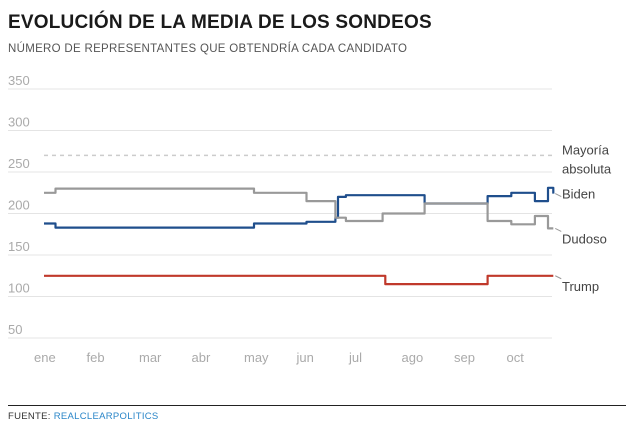 The width and height of the screenshot is (637, 431). Describe the element at coordinates (580, 286) in the screenshot. I see `series-label-trump: Trump` at that location.